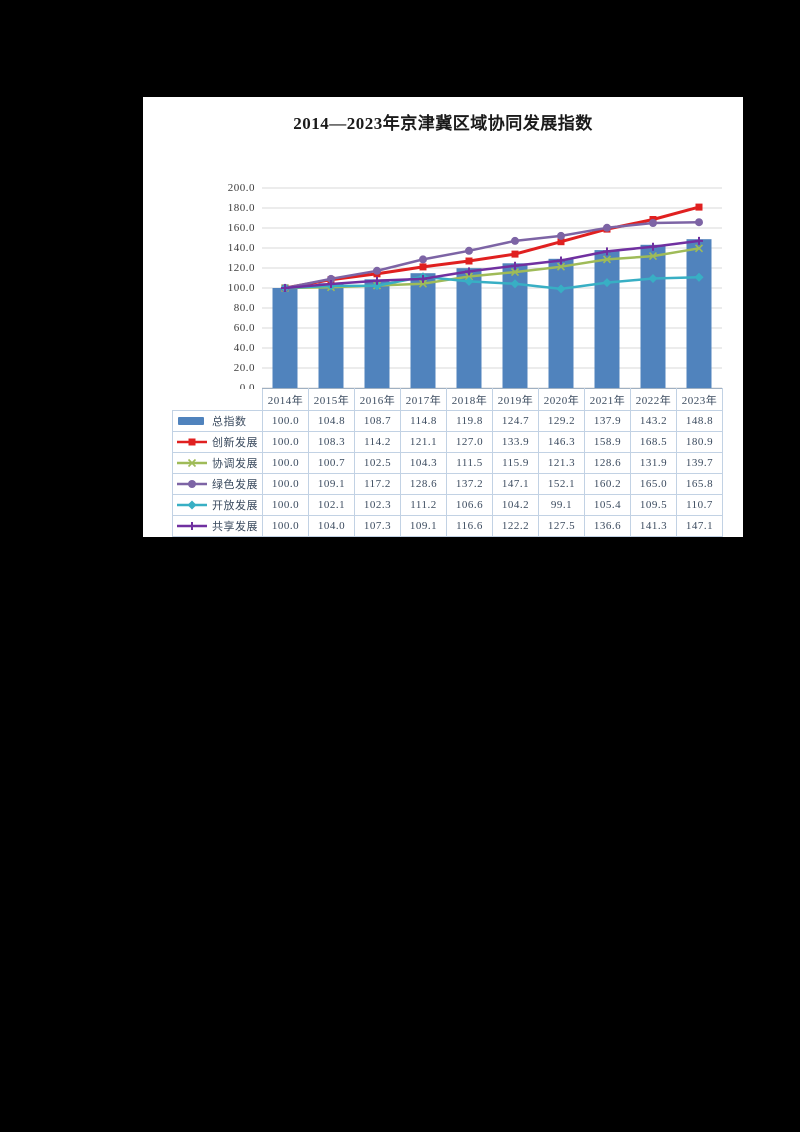 The width and height of the screenshot is (800, 1132). I want to click on value-cell: 116.6, so click(469, 526).